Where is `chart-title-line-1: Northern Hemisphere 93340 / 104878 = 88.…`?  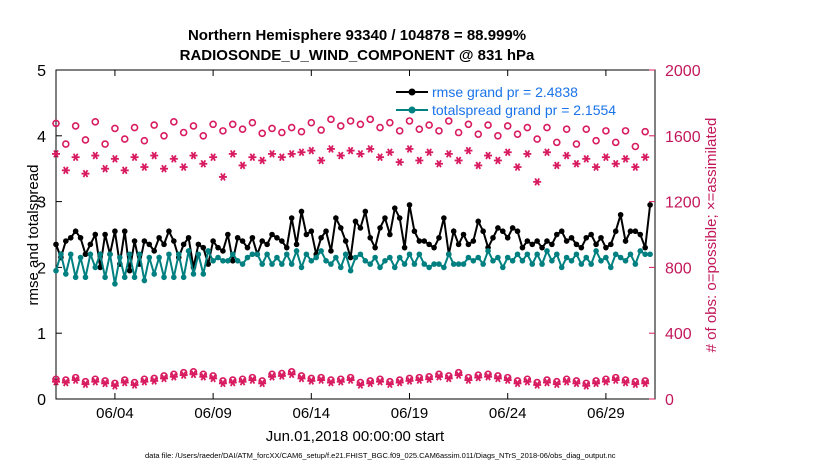 chart-title-line-1: Northern Hemisphere 93340 / 104878 = 88.… is located at coordinates (357, 35).